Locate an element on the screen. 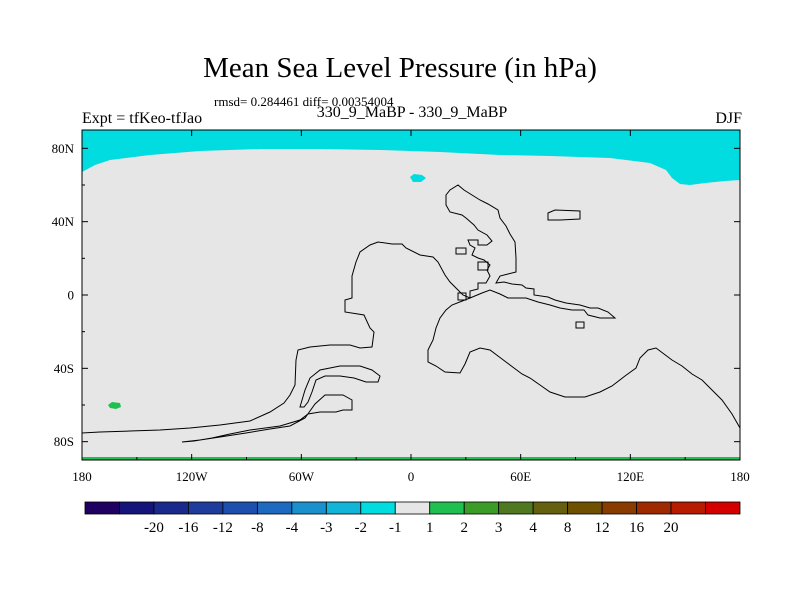  north-atlantic-negative-patch is located at coordinates (418, 178).